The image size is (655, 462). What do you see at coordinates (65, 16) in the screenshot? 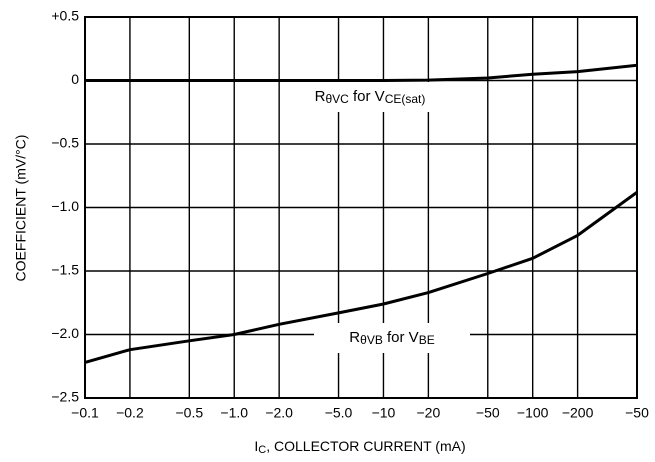
I see `y-tick-label: +0.5` at bounding box center [65, 16].